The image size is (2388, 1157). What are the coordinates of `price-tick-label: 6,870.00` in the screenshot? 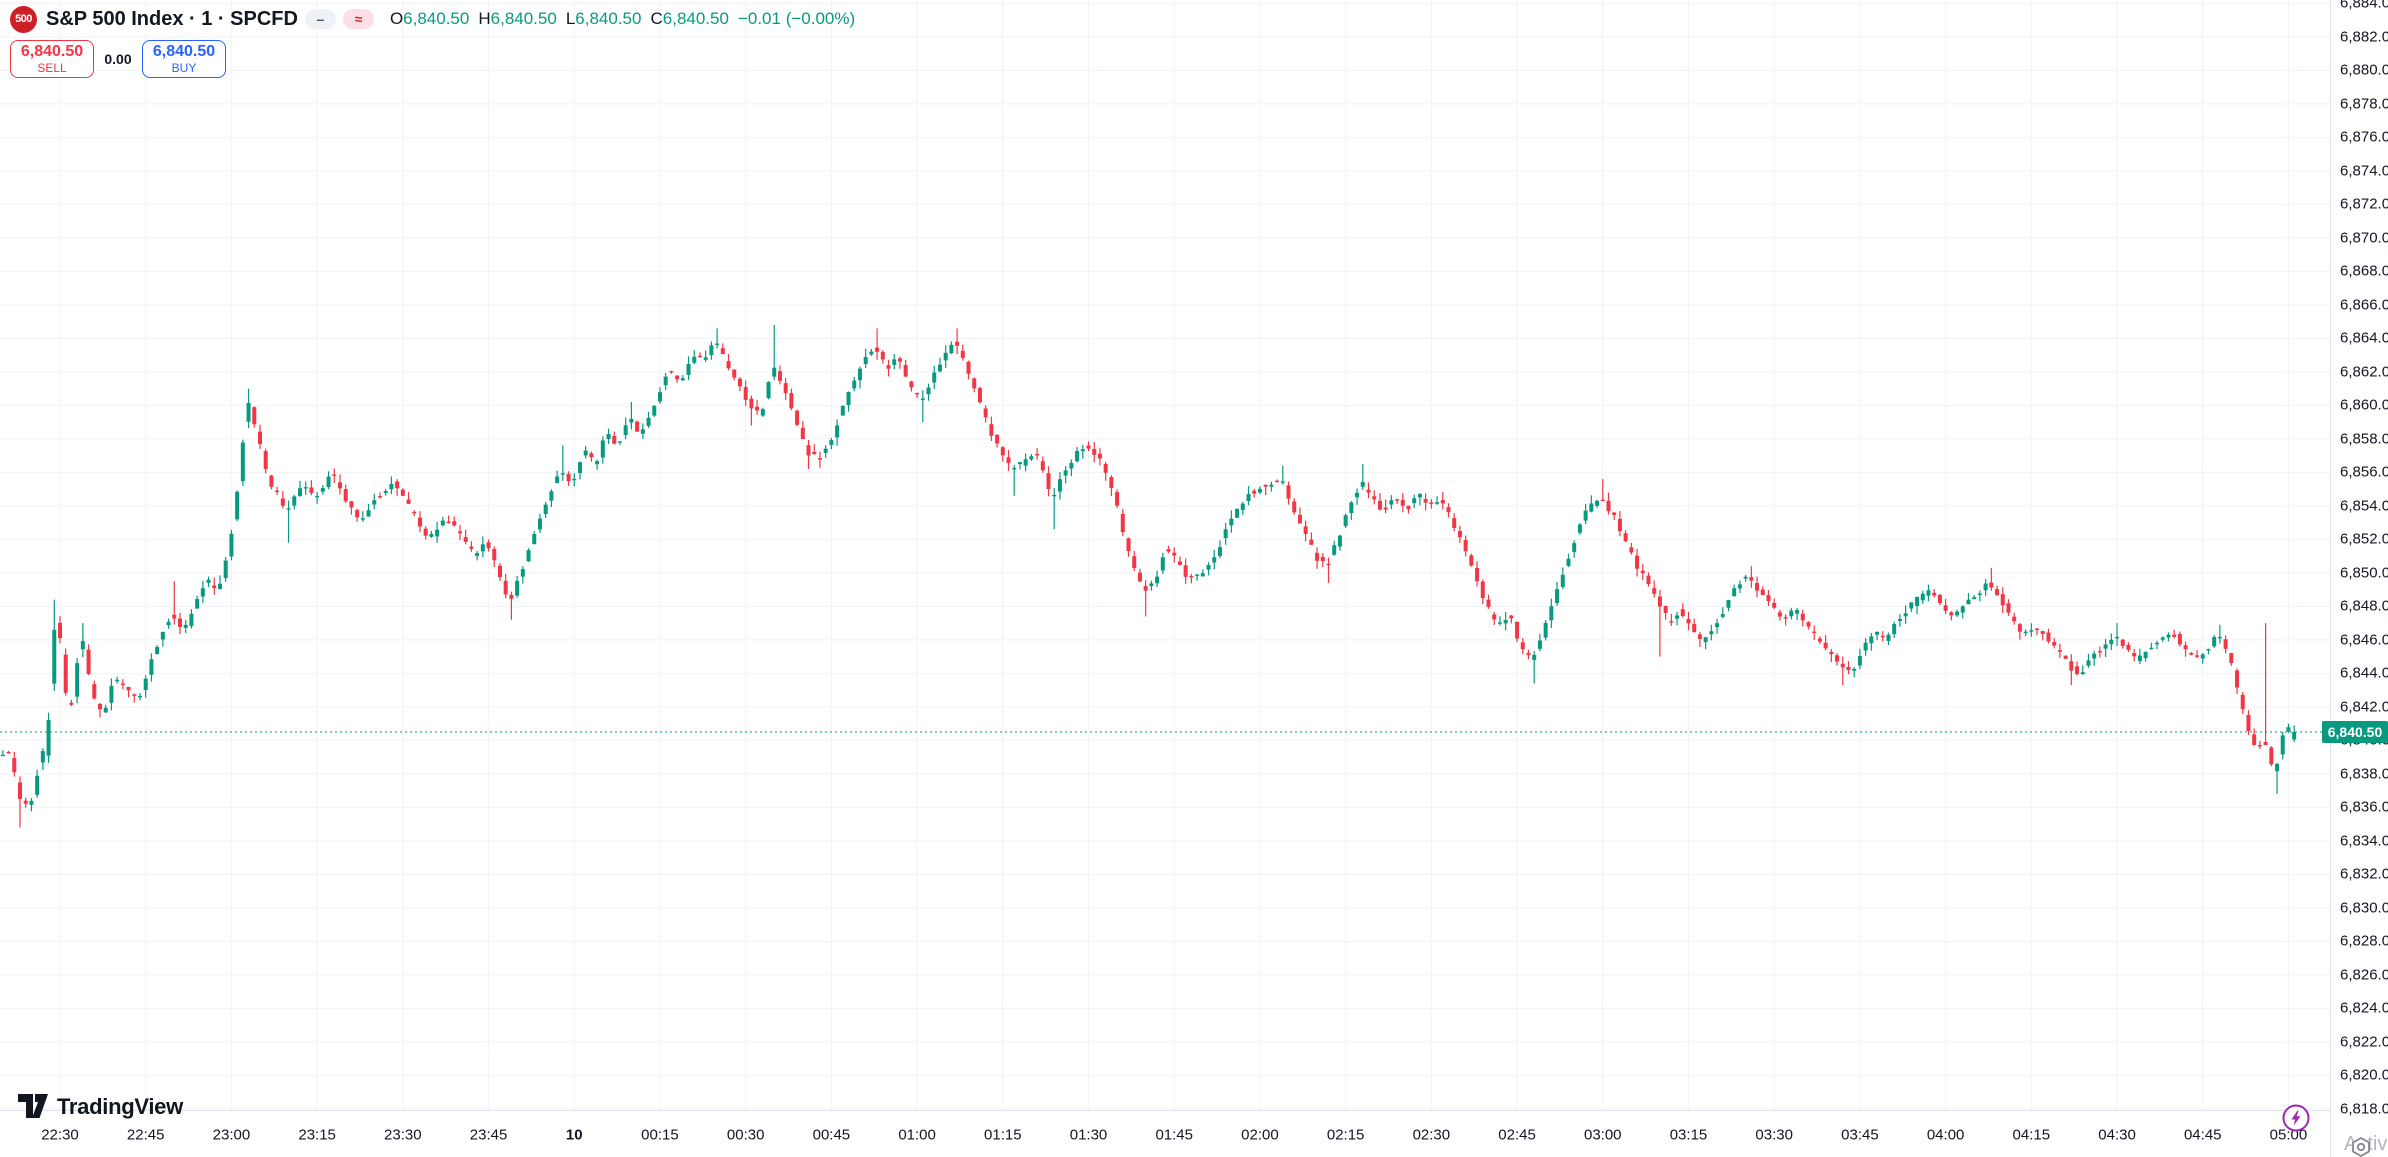 It's located at (2364, 238).